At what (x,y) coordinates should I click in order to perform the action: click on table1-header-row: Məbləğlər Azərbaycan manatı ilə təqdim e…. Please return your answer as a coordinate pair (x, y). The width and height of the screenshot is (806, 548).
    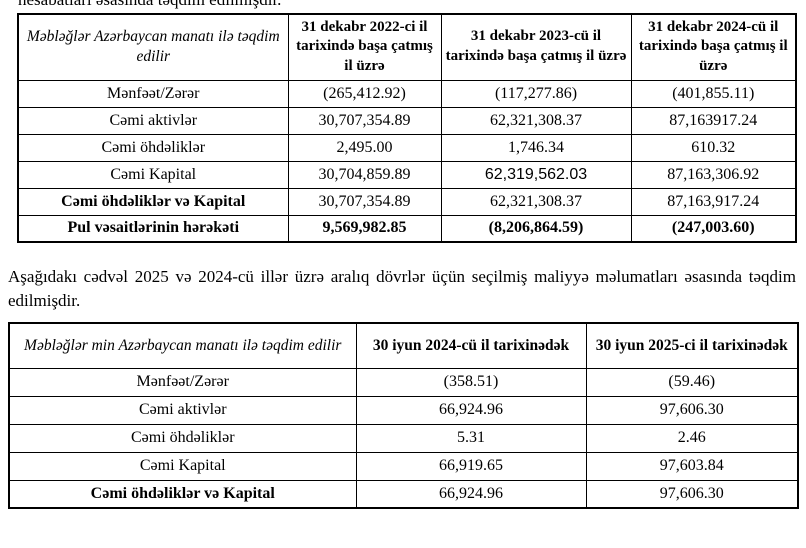
    Looking at the image, I should click on (407, 47).